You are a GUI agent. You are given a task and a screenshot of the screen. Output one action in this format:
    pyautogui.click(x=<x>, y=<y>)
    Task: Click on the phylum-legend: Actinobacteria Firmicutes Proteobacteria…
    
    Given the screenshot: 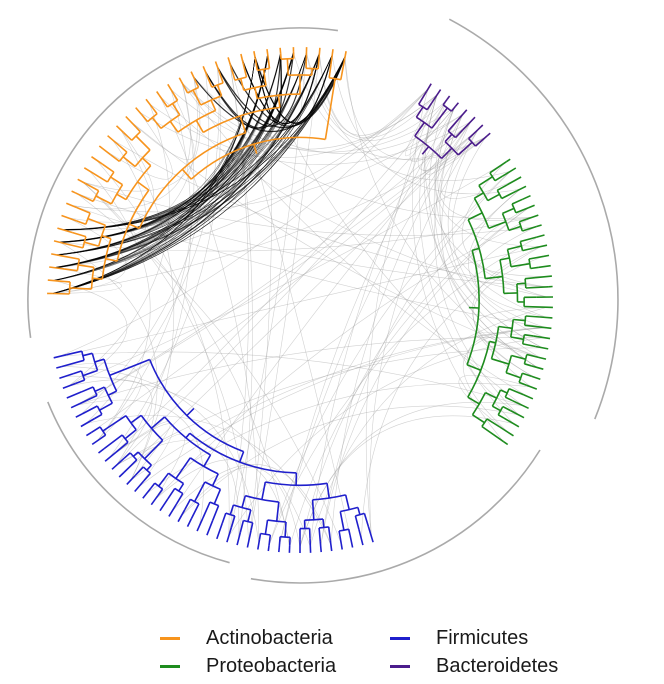 What is the action you would take?
    pyautogui.click(x=390, y=652)
    